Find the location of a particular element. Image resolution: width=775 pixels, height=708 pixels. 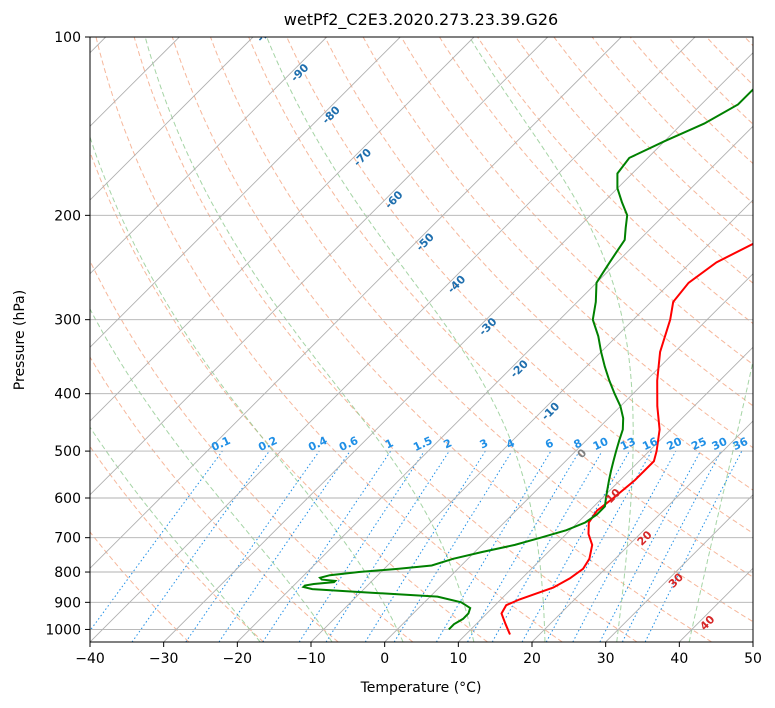

y-tick-label: 700 is located at coordinates (67, 539).